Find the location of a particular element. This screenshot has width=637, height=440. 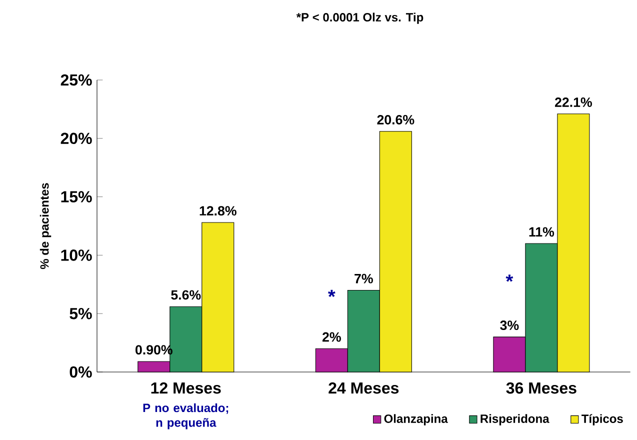

y-tick-label: 20% is located at coordinates (76, 138).